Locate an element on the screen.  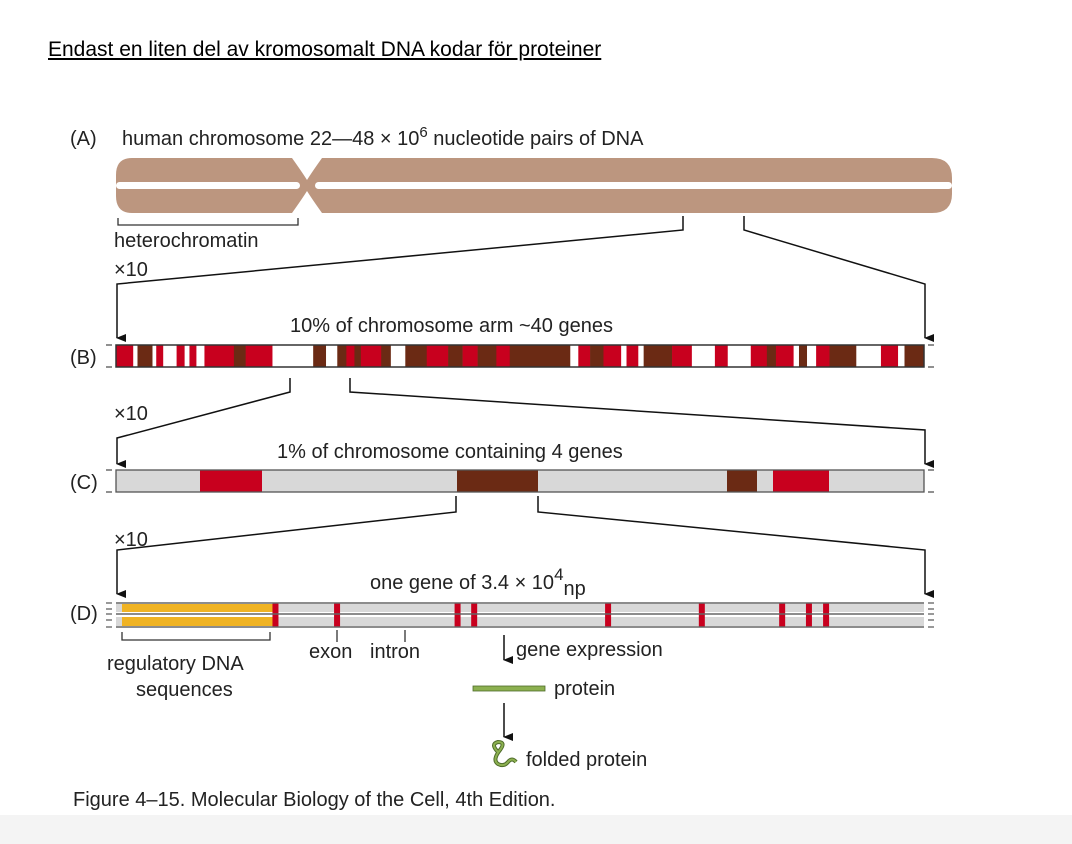
heterochromatin-bracket is located at coordinates (208, 222).